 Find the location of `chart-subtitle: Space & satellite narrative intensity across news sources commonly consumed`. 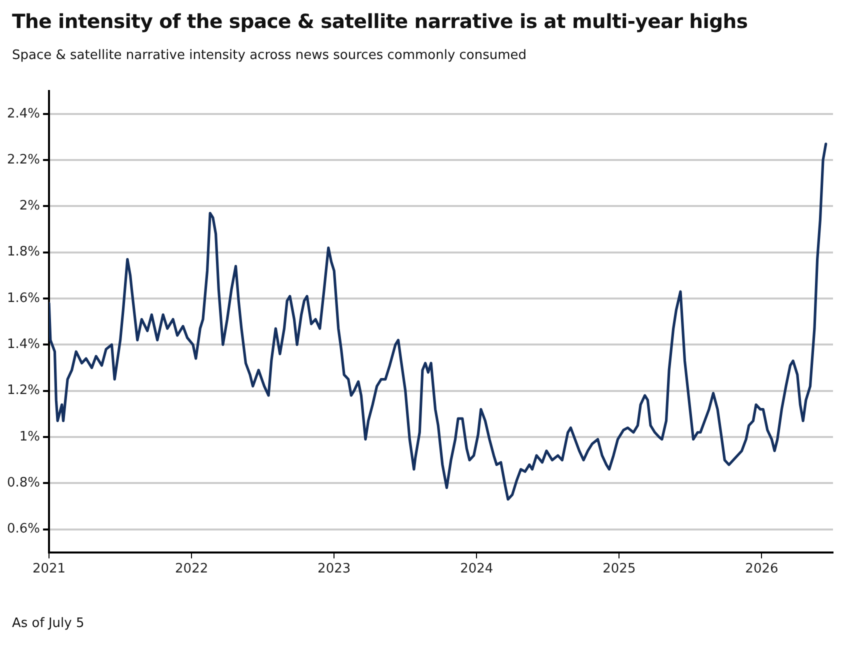

chart-subtitle: Space & satellite narrative intensity across news sources commonly consumed is located at coordinates (269, 55).